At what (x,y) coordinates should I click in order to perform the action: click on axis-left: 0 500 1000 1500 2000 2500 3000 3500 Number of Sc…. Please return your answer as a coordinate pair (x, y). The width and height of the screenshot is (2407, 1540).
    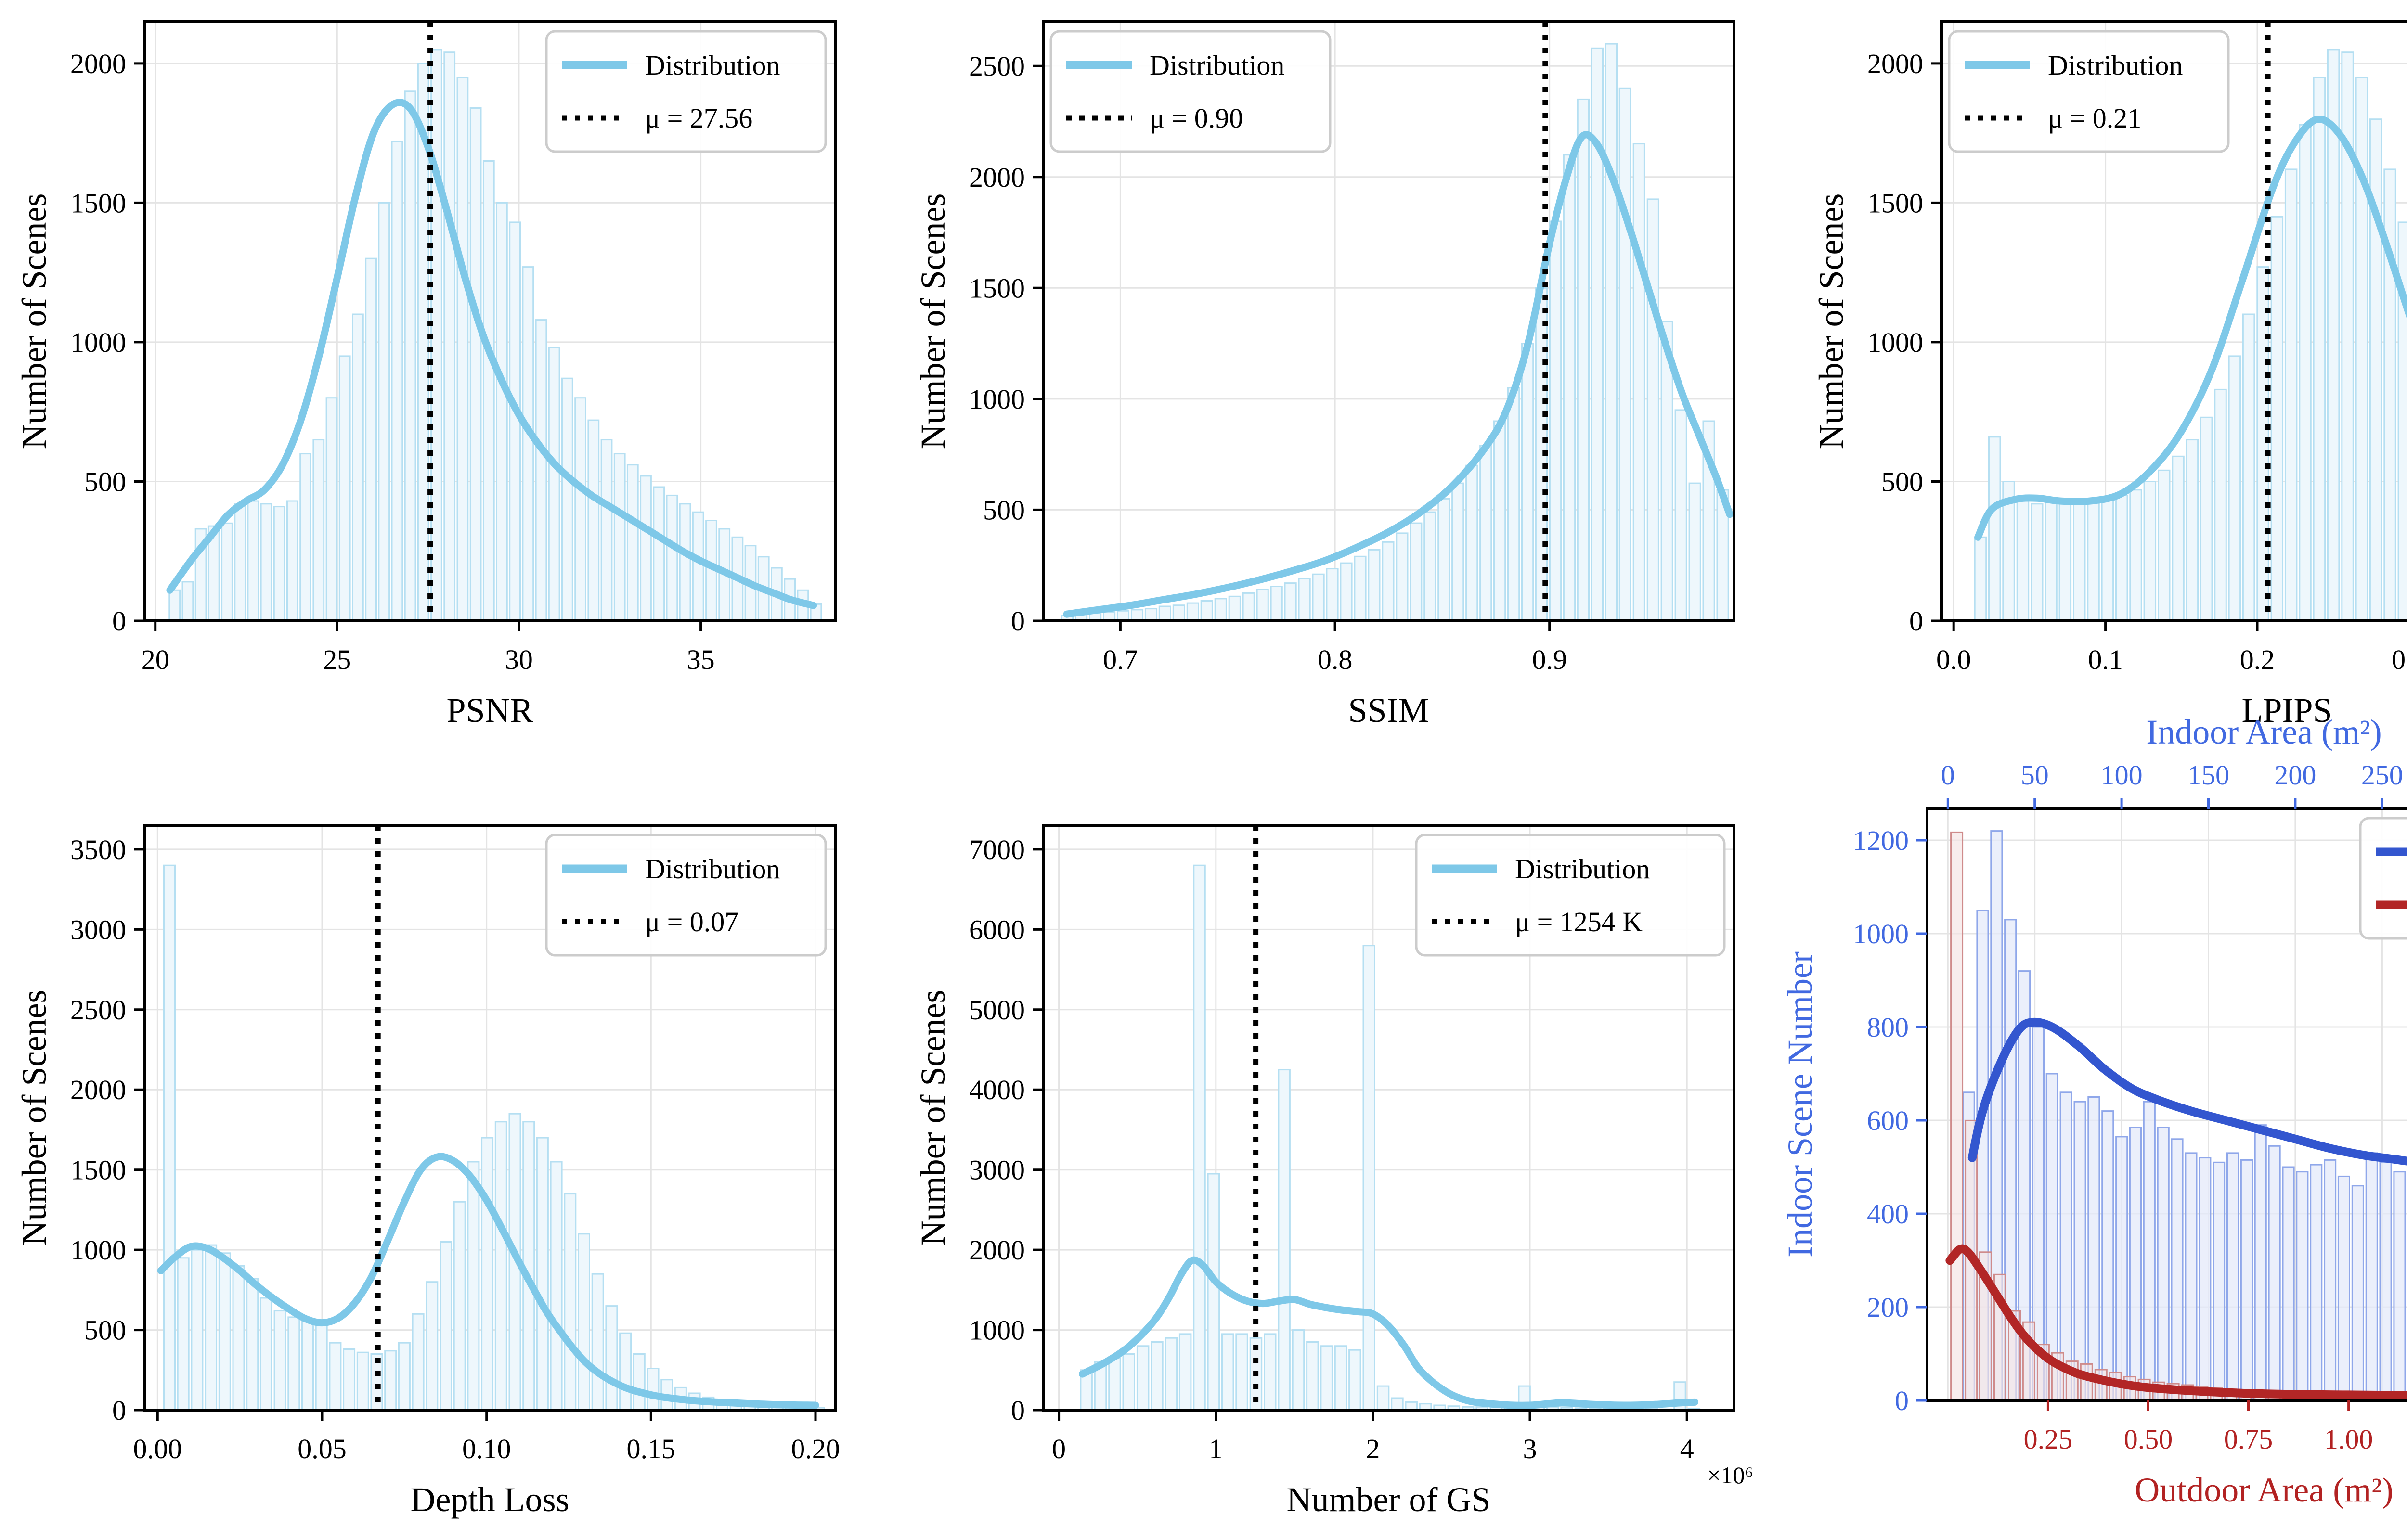
    Looking at the image, I should click on (79, 1130).